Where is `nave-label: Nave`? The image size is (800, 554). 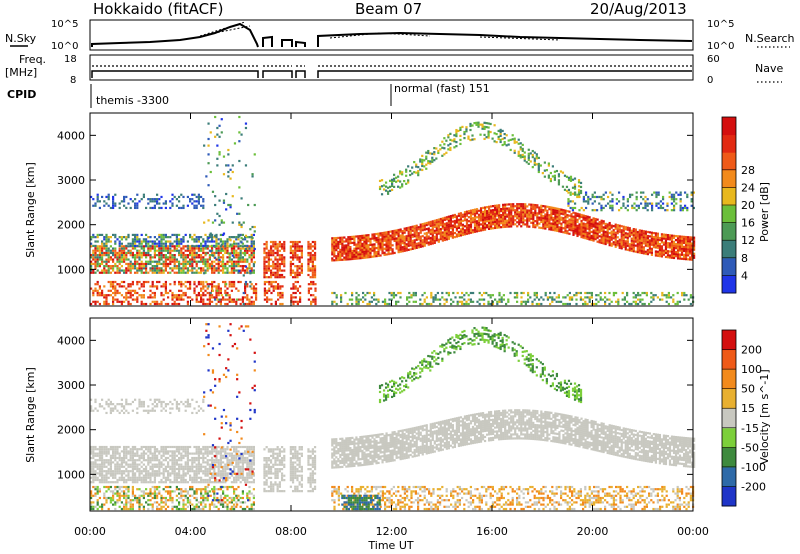 nave-label: Nave is located at coordinates (769, 68).